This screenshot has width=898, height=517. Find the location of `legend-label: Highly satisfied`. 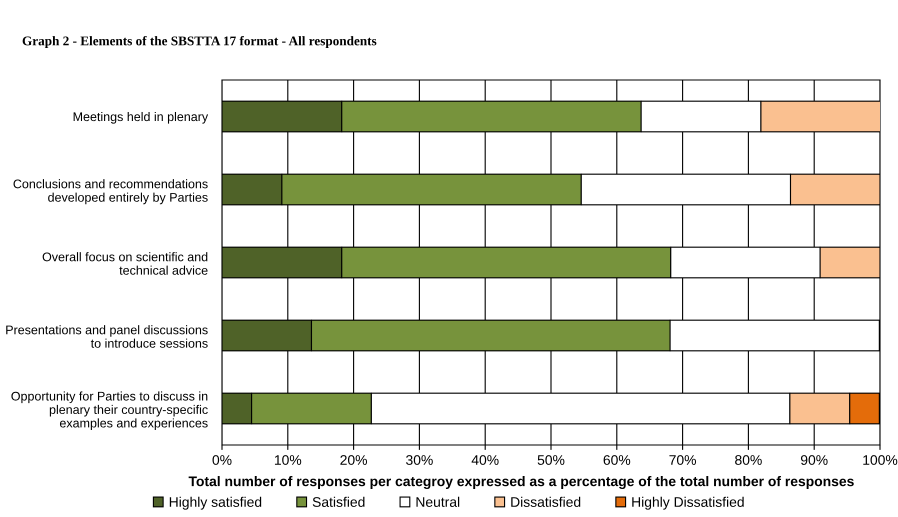

legend-label: Highly satisfied is located at coordinates (216, 503).